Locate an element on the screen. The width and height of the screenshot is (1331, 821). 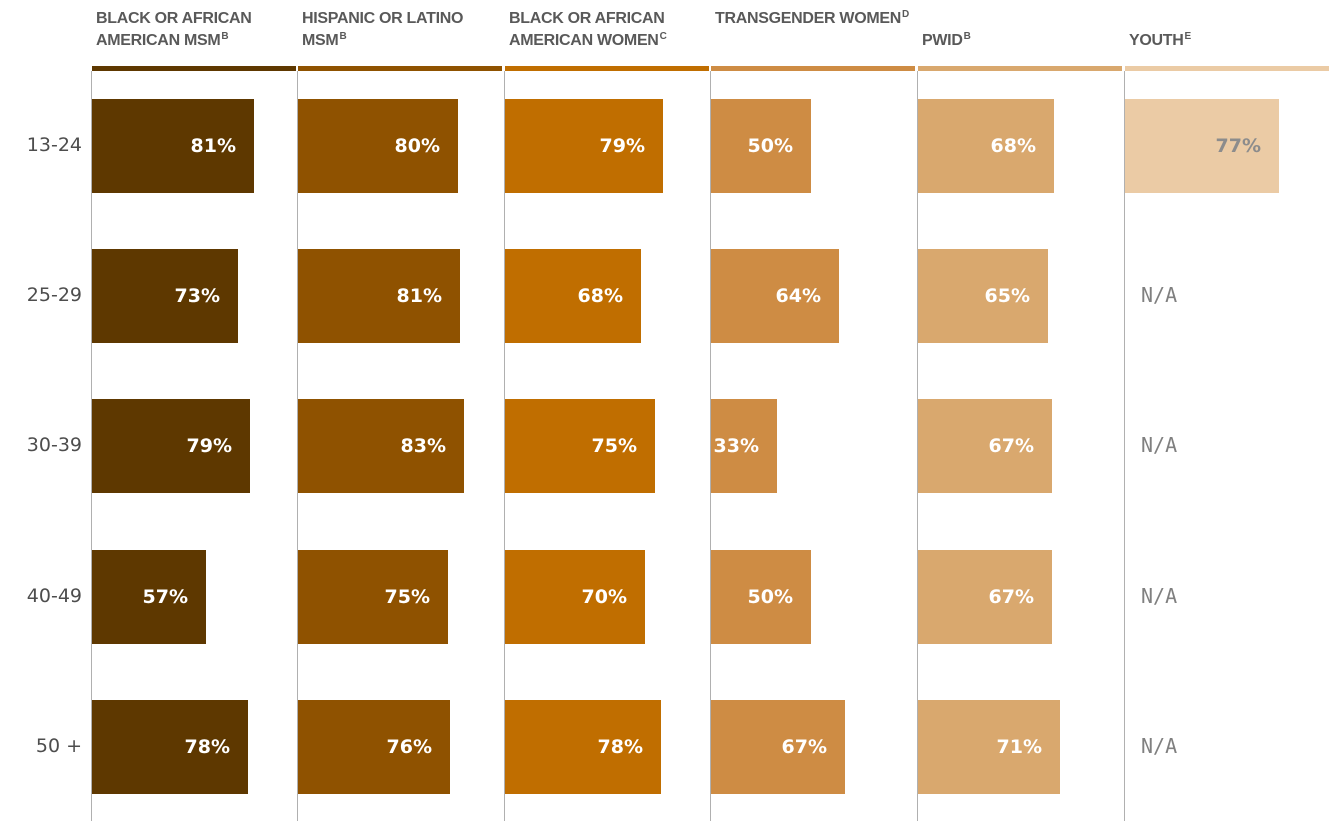
data-label: 57% is located at coordinates (165, 597).